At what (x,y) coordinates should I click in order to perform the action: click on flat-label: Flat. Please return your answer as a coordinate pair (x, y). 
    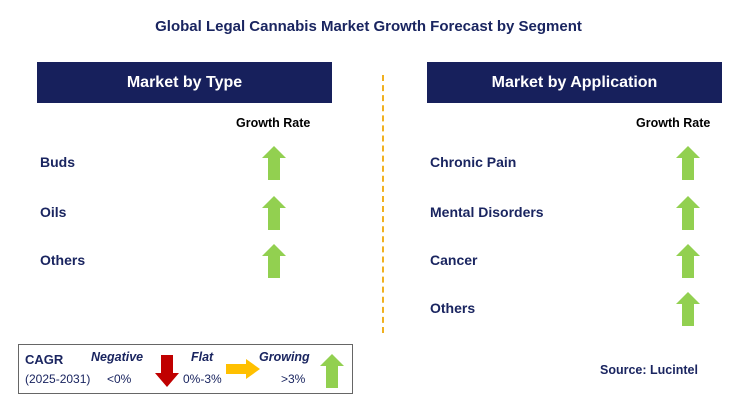
    Looking at the image, I should click on (202, 357).